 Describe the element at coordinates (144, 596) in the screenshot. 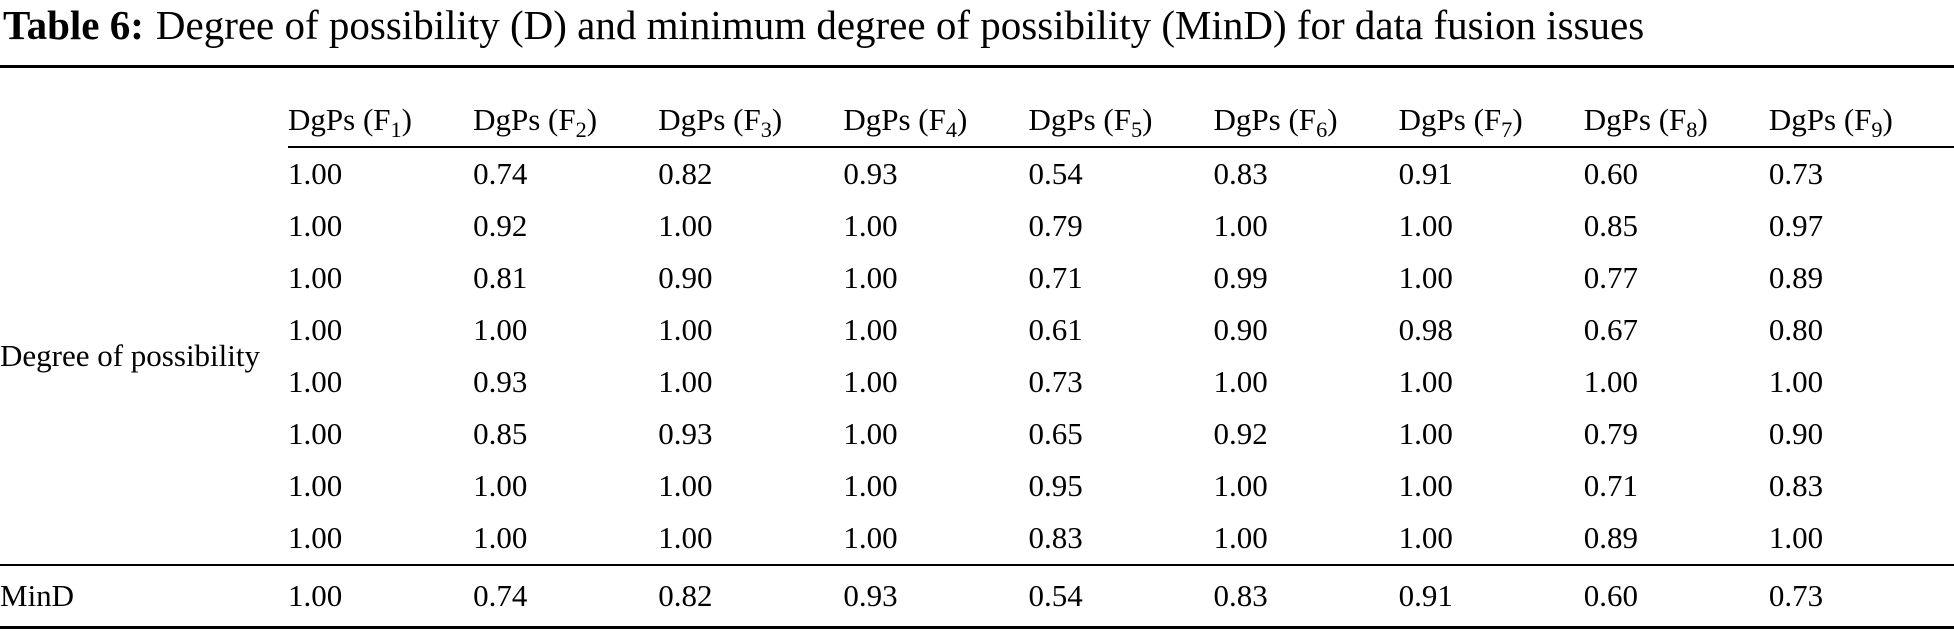

I see `mind-label: MinD` at that location.